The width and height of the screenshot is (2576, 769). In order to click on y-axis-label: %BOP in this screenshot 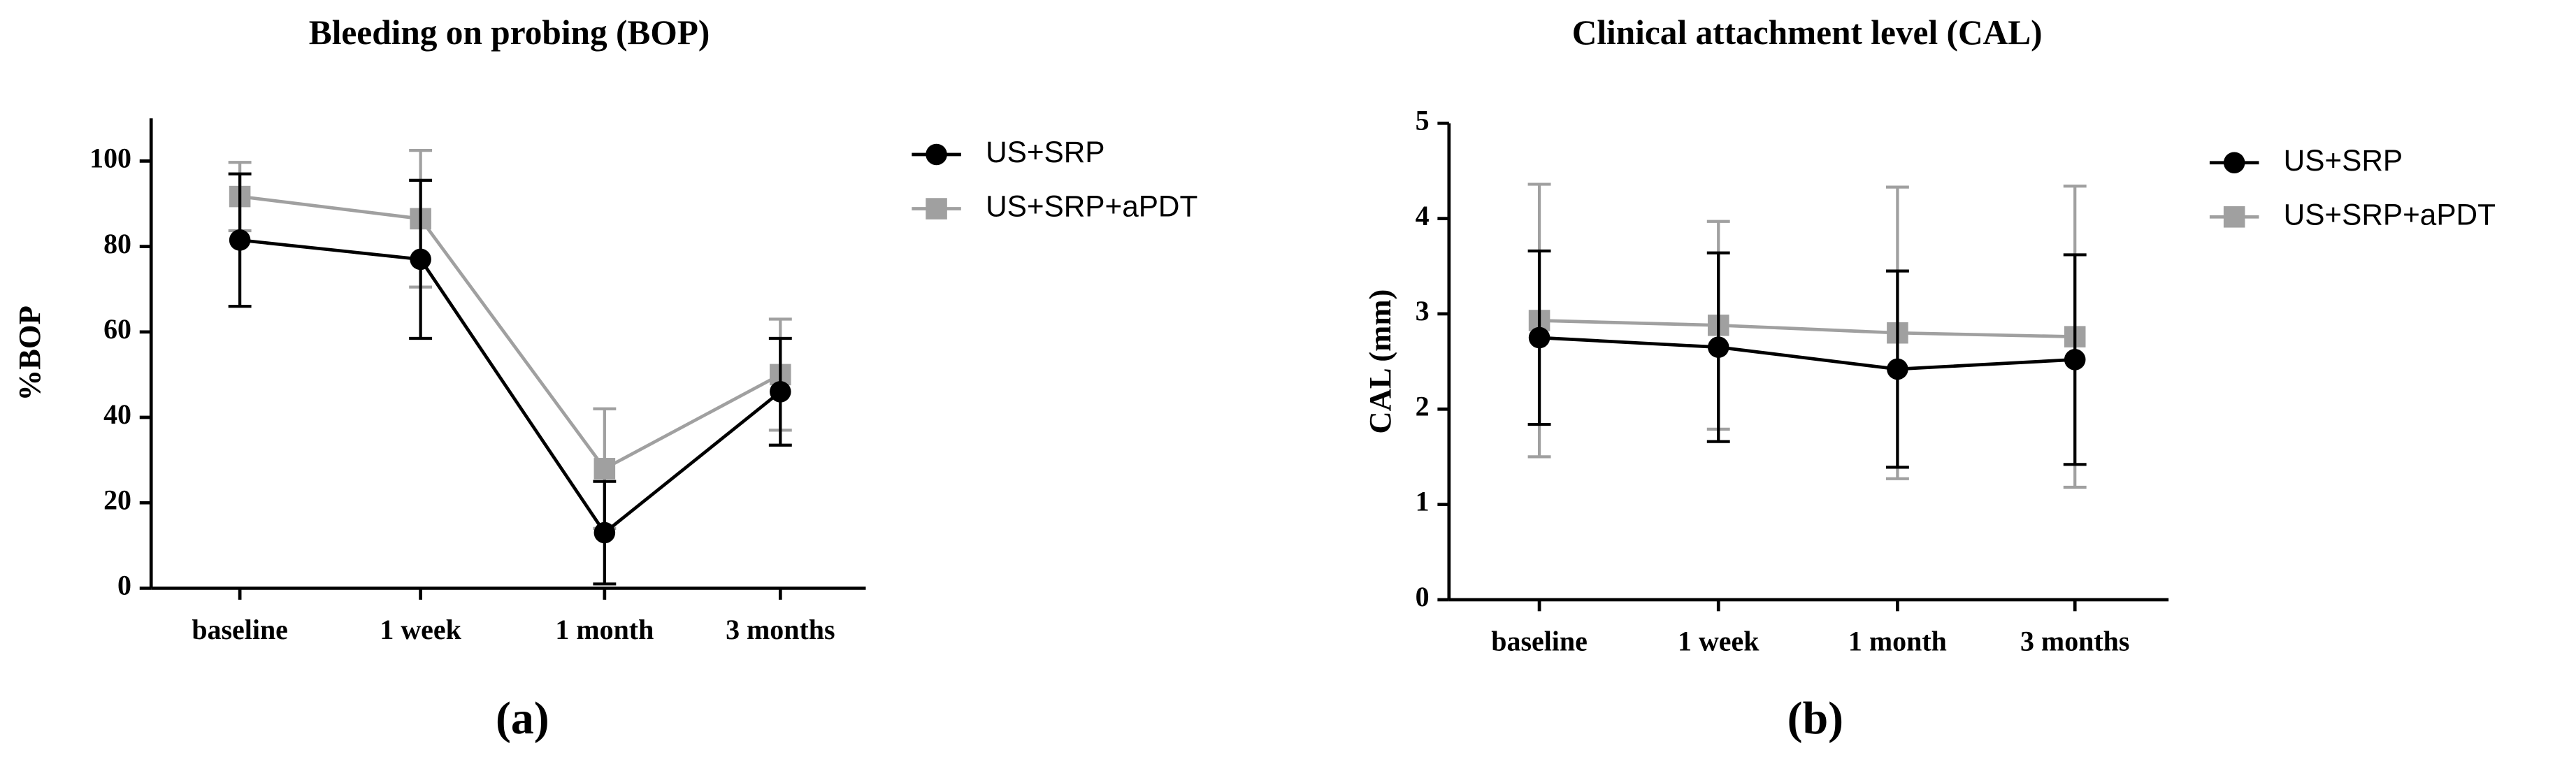, I will do `click(29, 353)`.